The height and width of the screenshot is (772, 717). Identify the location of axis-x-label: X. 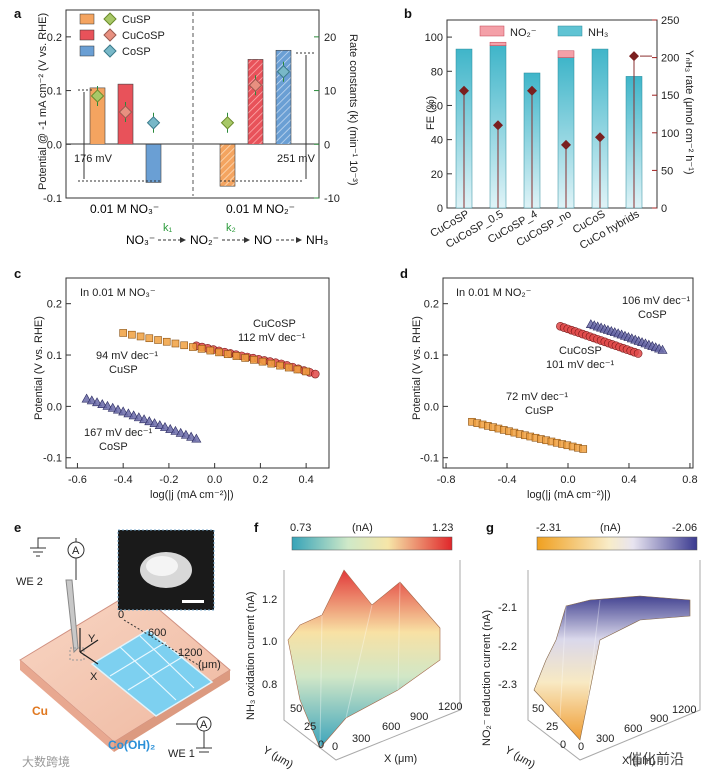
(94, 677).